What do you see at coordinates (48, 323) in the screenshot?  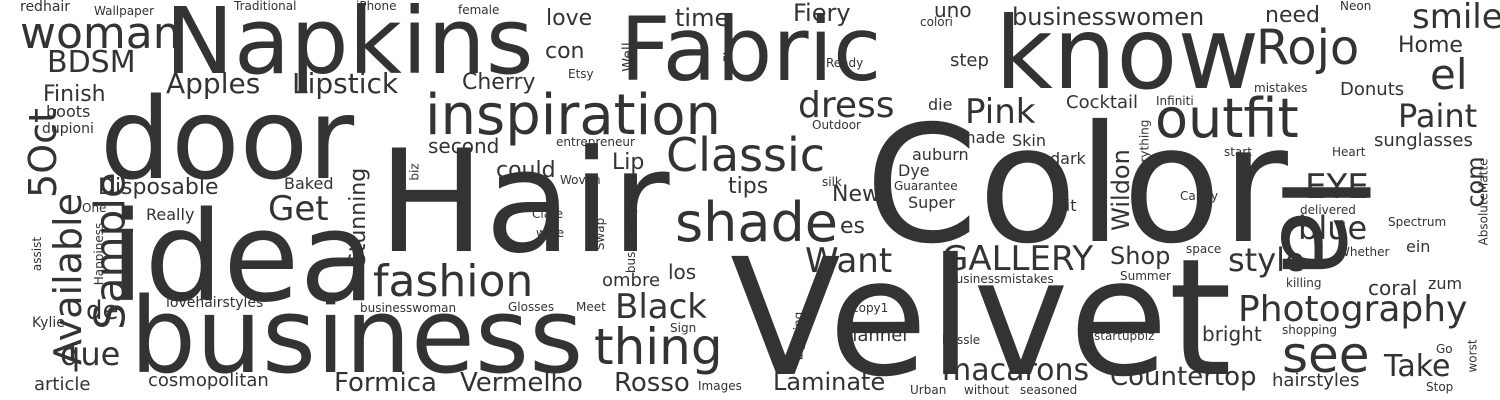 I see `cloud-word: Kylie` at bounding box center [48, 323].